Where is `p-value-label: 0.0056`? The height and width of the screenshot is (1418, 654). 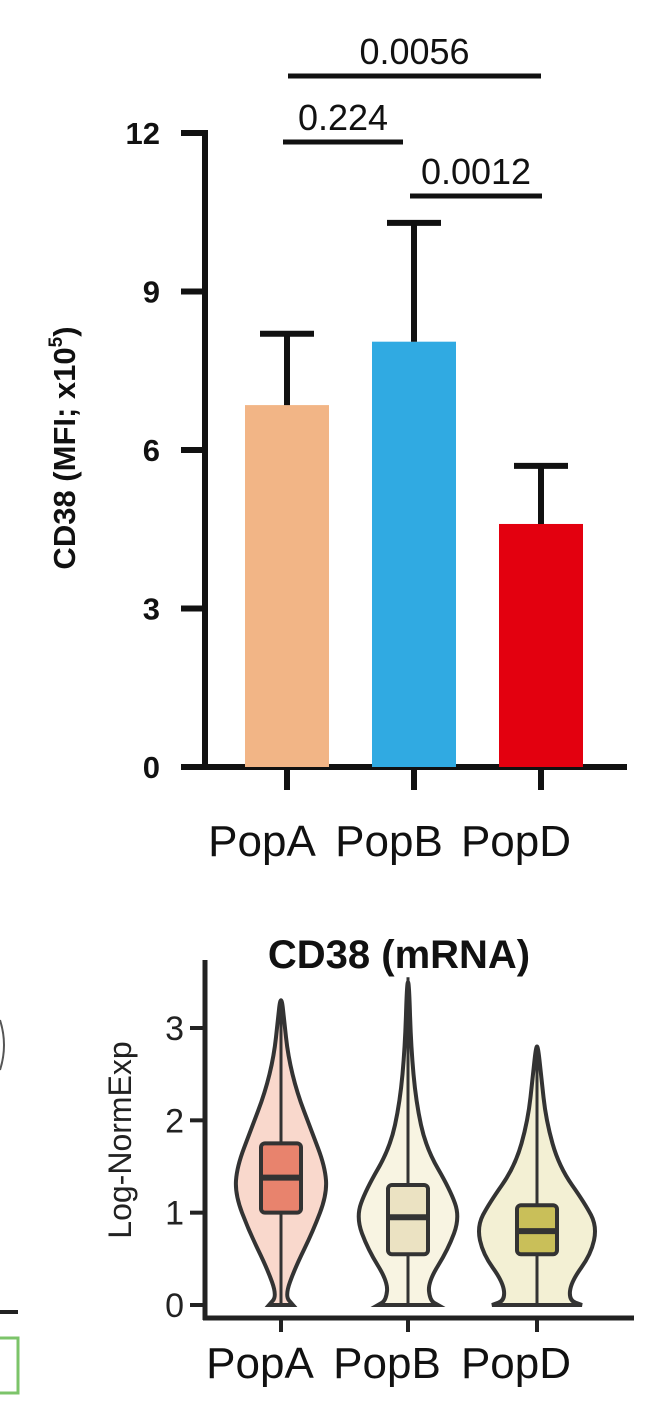 p-value-label: 0.0056 is located at coordinates (414, 51).